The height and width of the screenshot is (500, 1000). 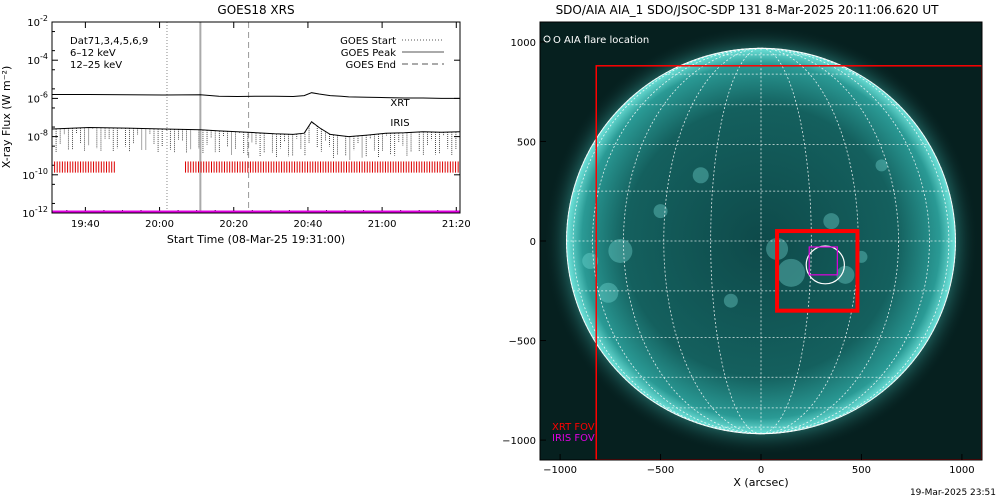 What do you see at coordinates (96, 65) in the screenshot?
I see `goes-legend-left-item: 12–25 keV` at bounding box center [96, 65].